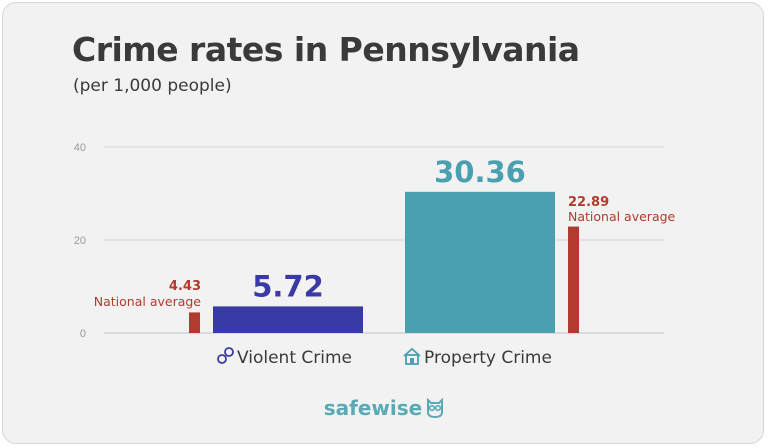 This screenshot has width=768, height=448. What do you see at coordinates (435, 410) in the screenshot?
I see `owl-icon` at bounding box center [435, 410].